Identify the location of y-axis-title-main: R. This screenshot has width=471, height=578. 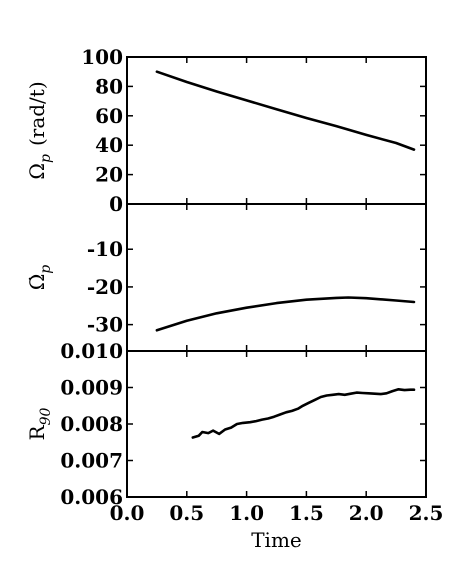
(37, 432).